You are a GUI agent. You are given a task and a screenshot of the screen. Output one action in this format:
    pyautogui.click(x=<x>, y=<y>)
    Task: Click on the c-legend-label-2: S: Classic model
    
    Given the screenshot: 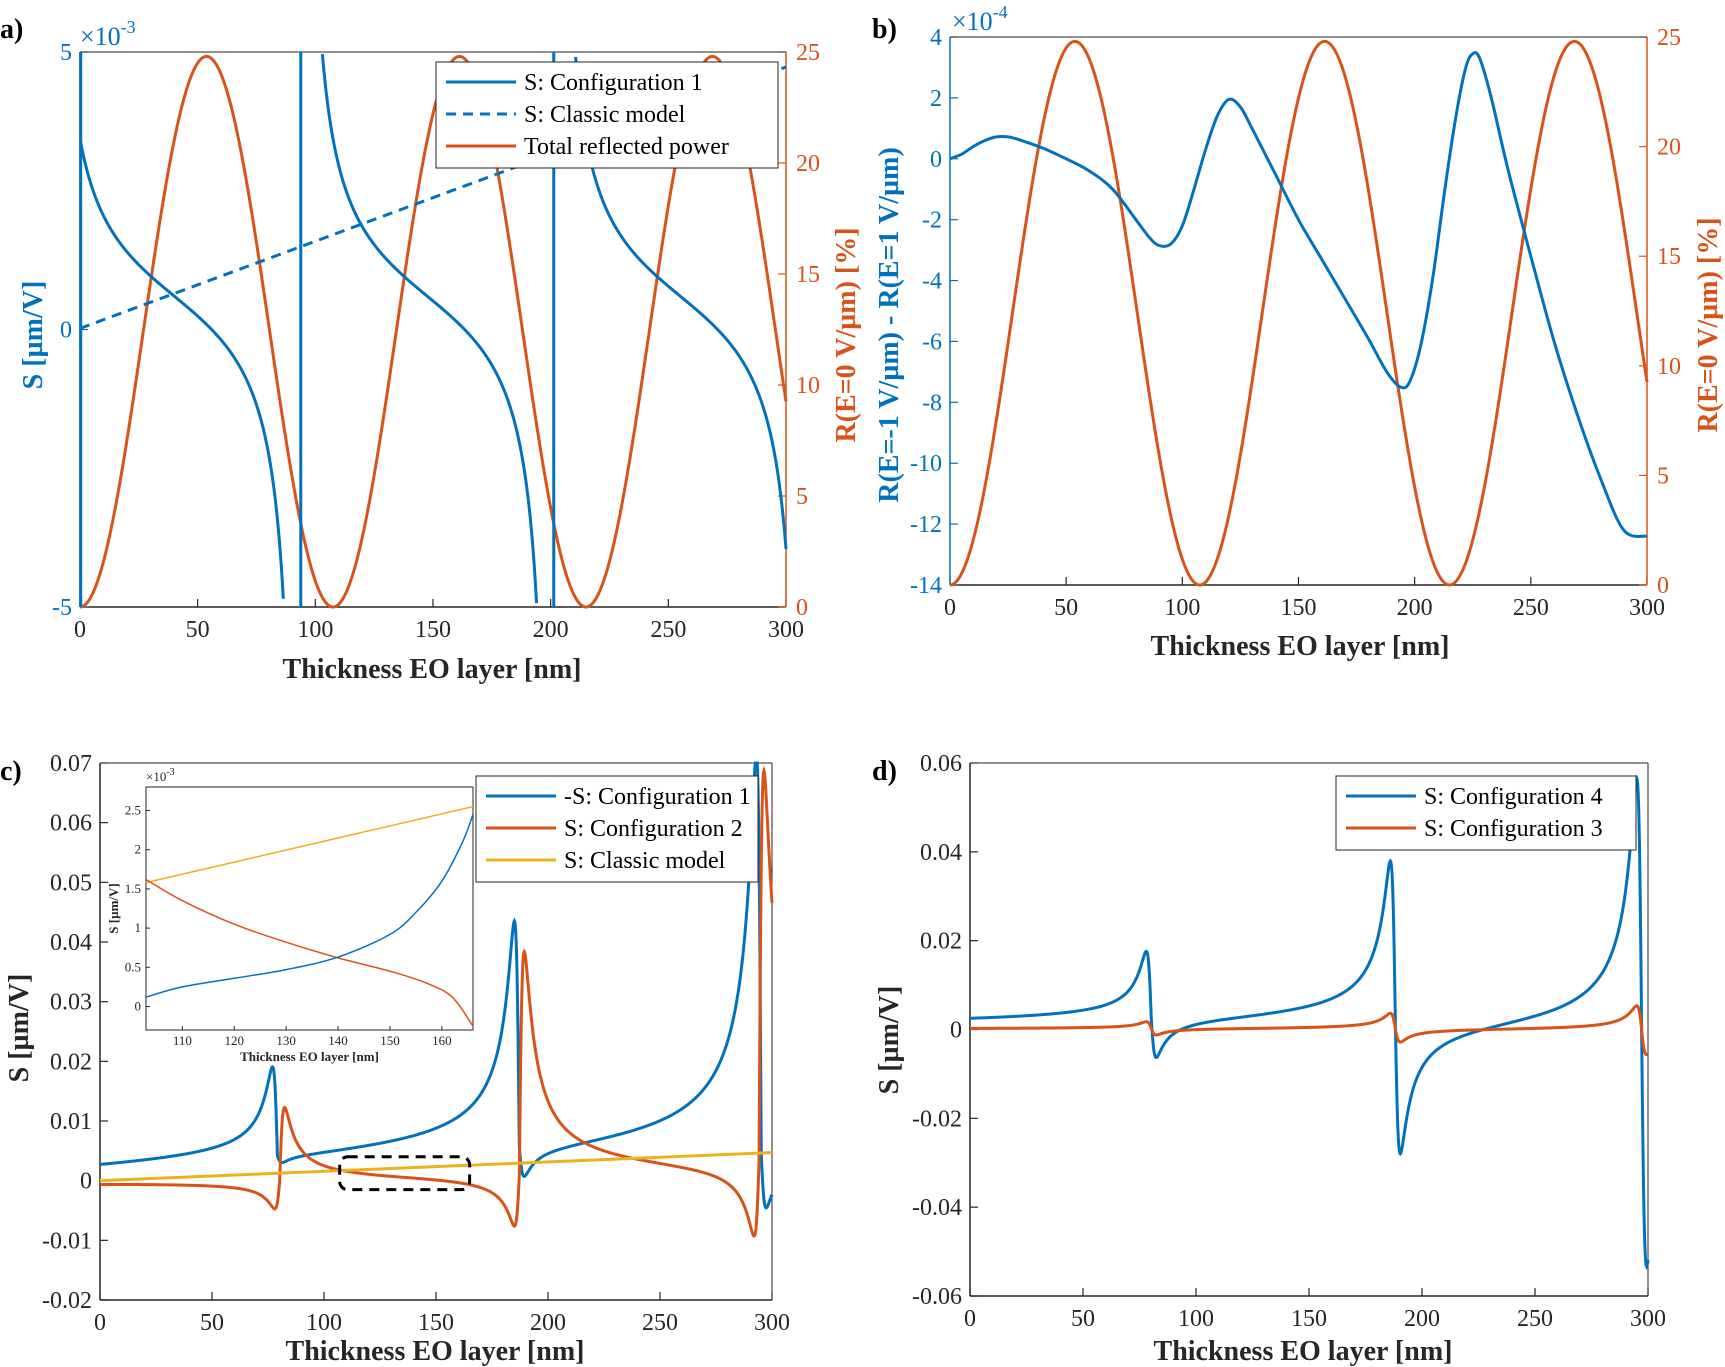 What is the action you would take?
    pyautogui.click(x=645, y=861)
    